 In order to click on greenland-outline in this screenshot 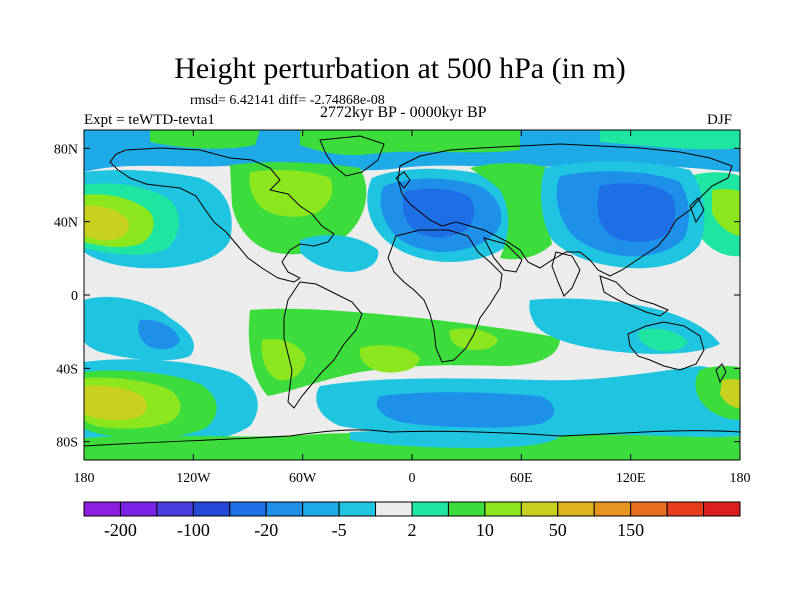, I will do `click(352, 156)`.